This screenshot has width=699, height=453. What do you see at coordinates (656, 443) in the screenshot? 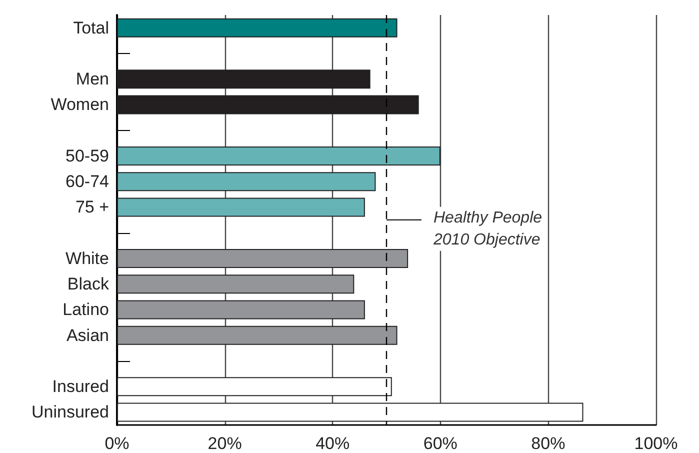
I see `x-tick-label: 100%` at bounding box center [656, 443].